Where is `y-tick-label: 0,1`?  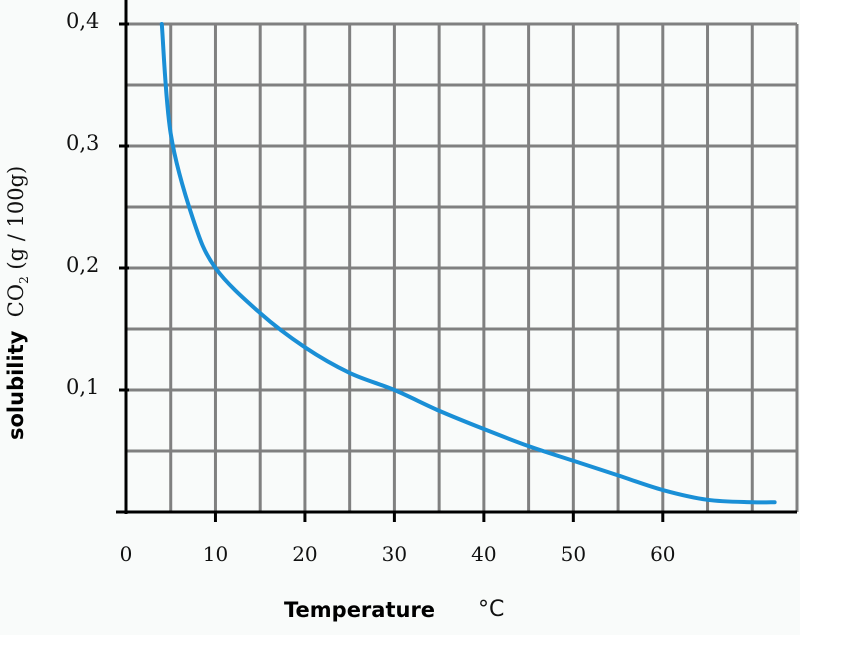 y-tick-label: 0,1 is located at coordinates (83, 387).